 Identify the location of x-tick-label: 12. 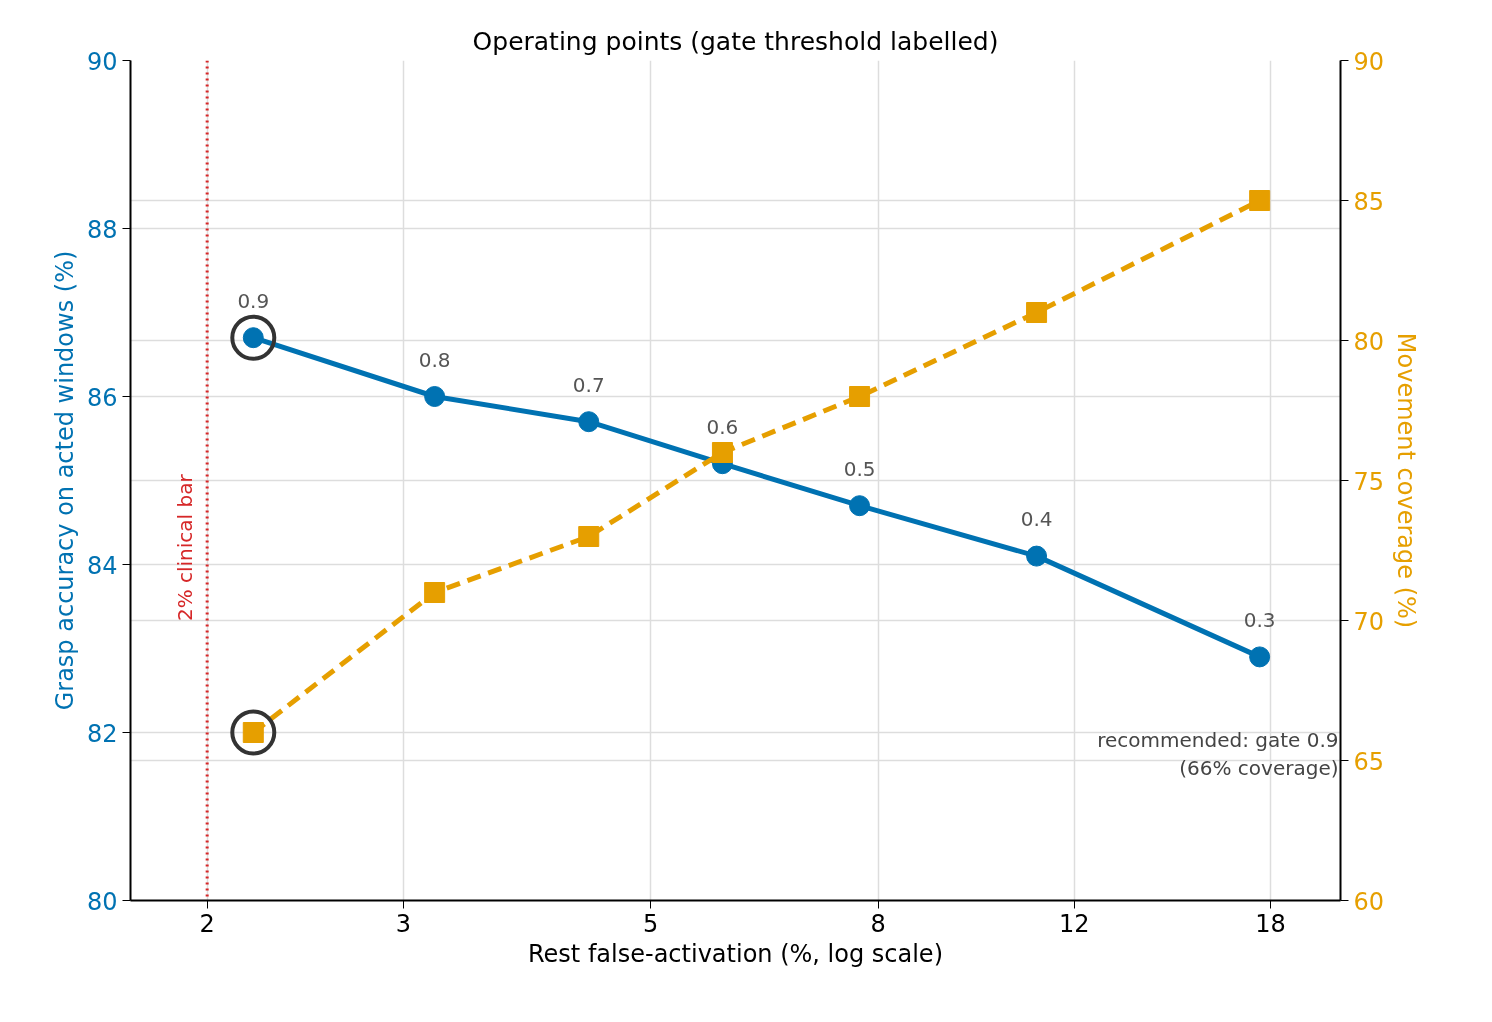
(1074, 923).